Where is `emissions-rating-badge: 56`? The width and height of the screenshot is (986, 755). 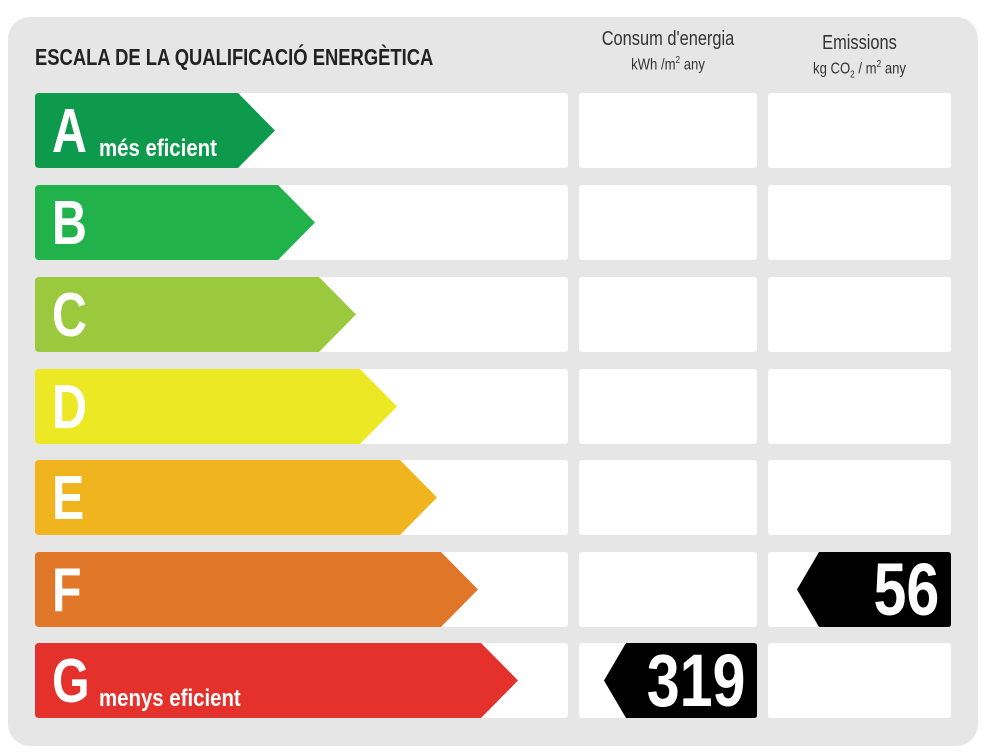 emissions-rating-badge: 56 is located at coordinates (874, 589).